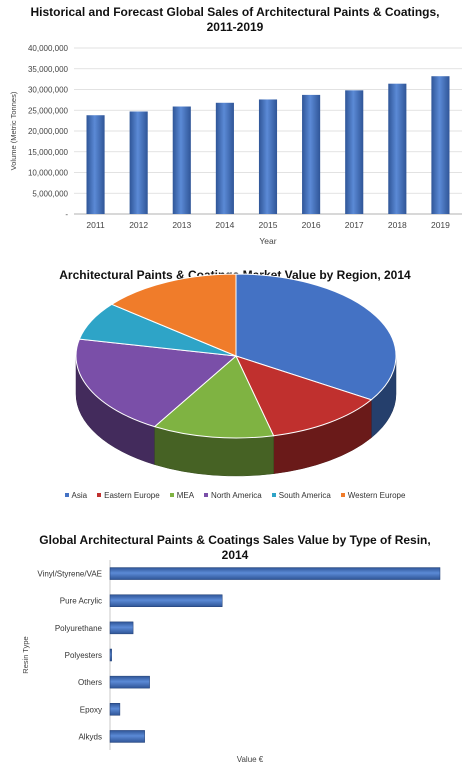  Describe the element at coordinates (130, 682) in the screenshot. I see `bar-others` at that location.